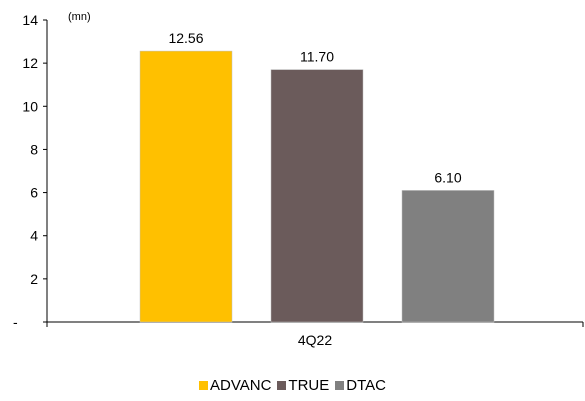 This screenshot has height=401, width=585. I want to click on y-tick-label: 8, so click(34, 149).